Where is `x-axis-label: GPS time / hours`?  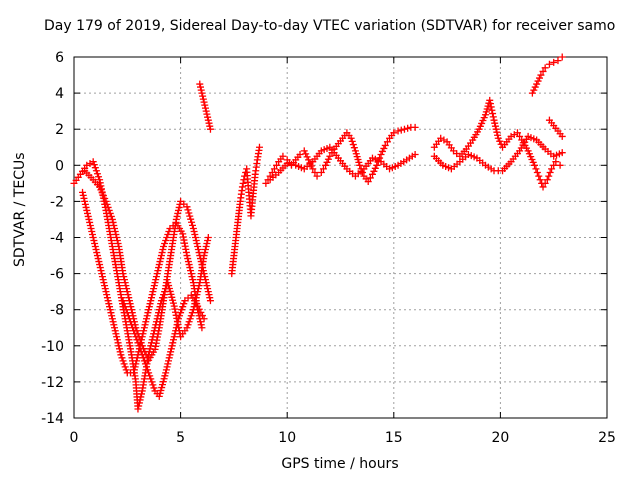
x-axis-label: GPS time / hours is located at coordinates (340, 464).